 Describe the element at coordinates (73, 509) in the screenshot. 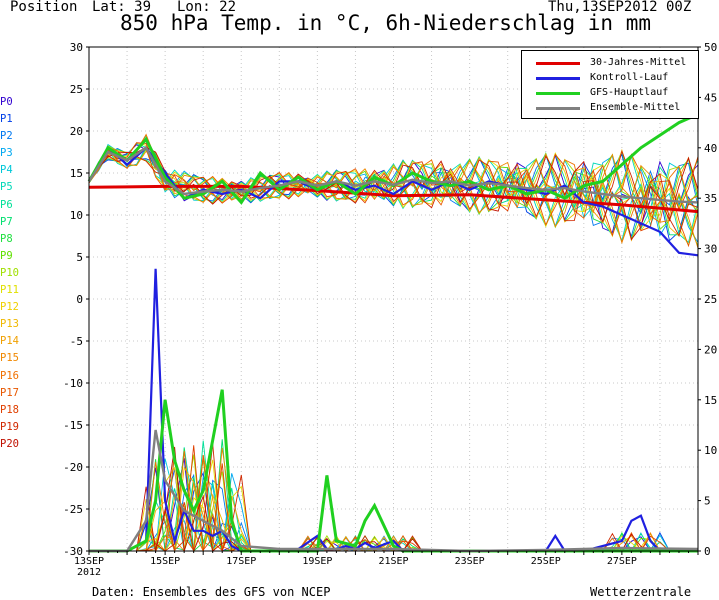

I see `y-left-tick-label: -25` at that location.